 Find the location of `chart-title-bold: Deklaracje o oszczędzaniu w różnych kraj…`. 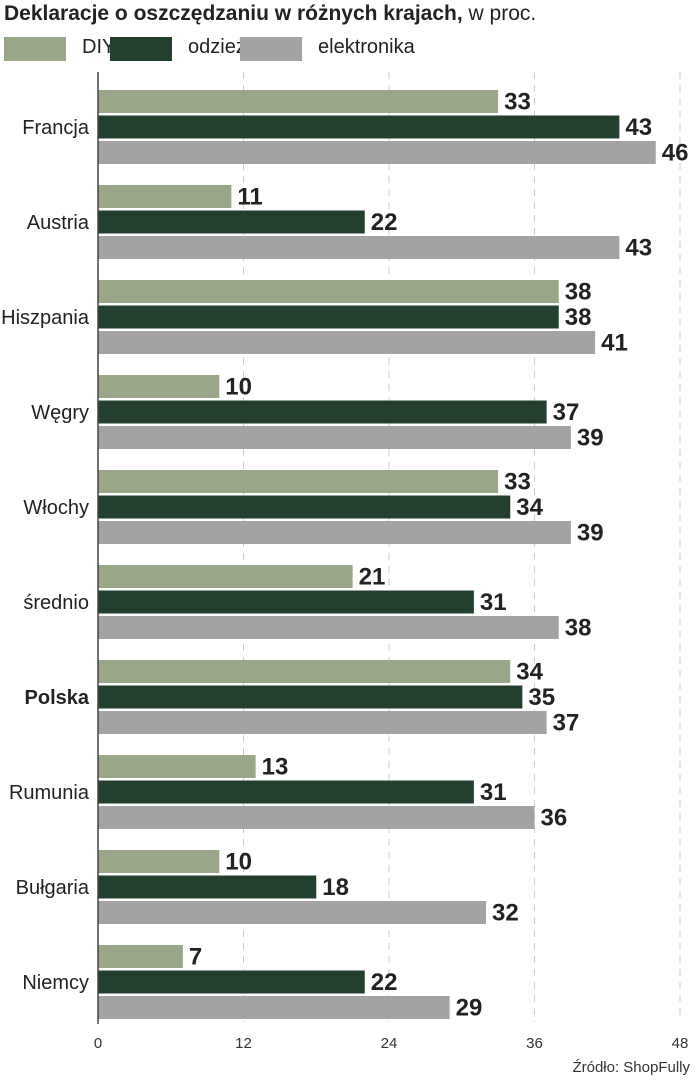

chart-title-bold: Deklaracje o oszczędzaniu w różnych kraj… is located at coordinates (233, 13).